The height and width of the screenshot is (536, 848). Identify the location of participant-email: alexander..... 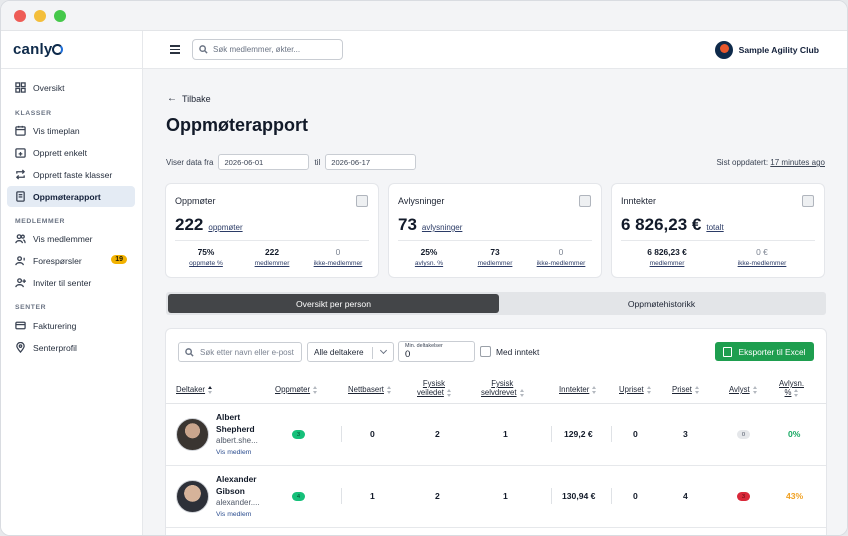
(238, 502).